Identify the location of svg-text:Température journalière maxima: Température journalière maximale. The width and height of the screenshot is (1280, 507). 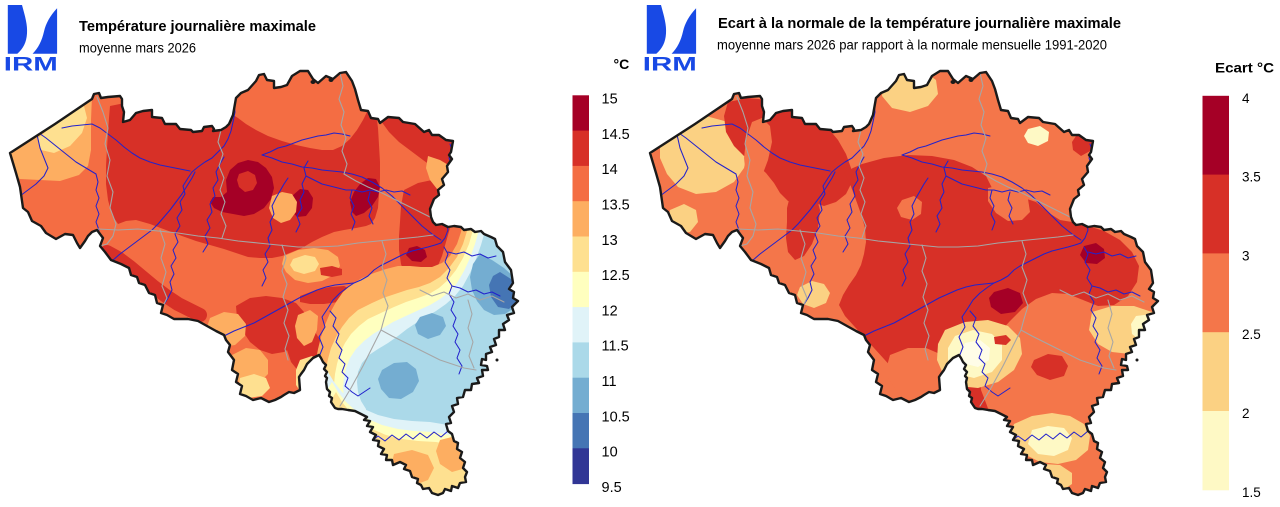
(197, 26).